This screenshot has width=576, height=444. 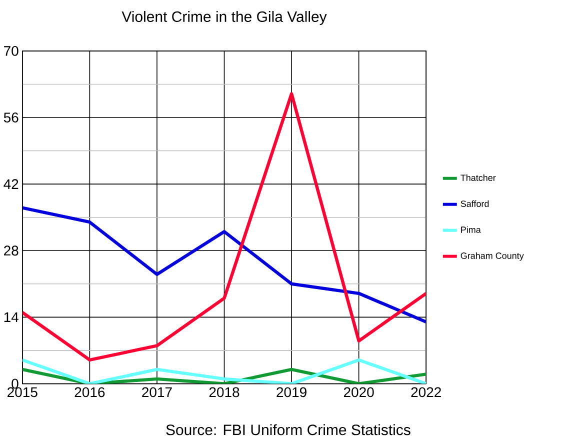 I want to click on x-tick-label: 2019, so click(x=291, y=392).